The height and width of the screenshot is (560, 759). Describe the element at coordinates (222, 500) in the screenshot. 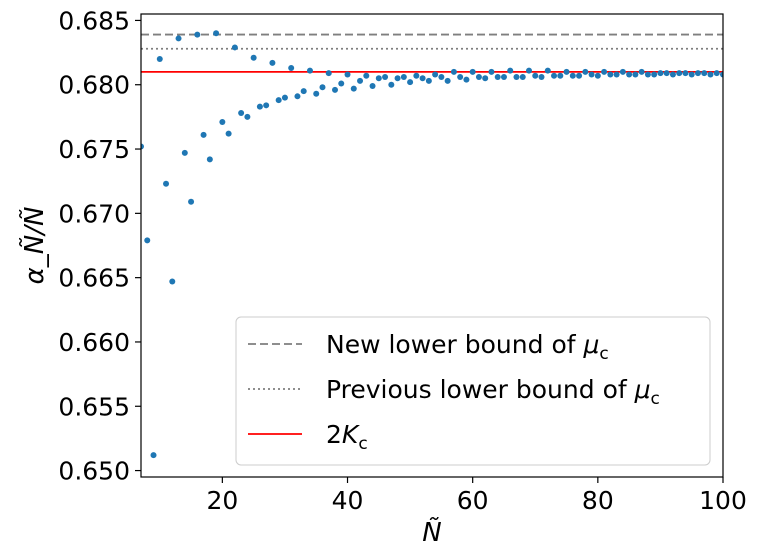

I see `x-tick-label: 20` at that location.